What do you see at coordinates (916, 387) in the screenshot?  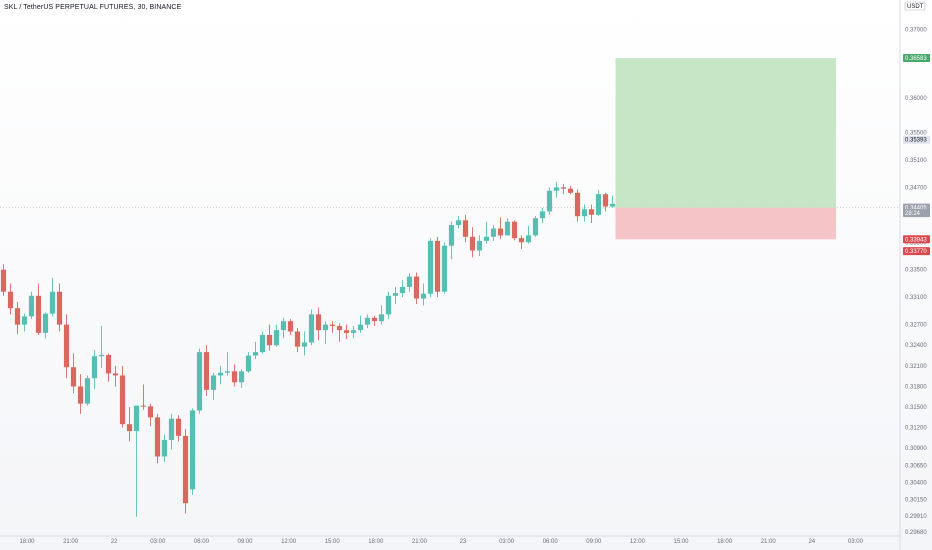 I see `y-tick-label: 0.31800` at bounding box center [916, 387].